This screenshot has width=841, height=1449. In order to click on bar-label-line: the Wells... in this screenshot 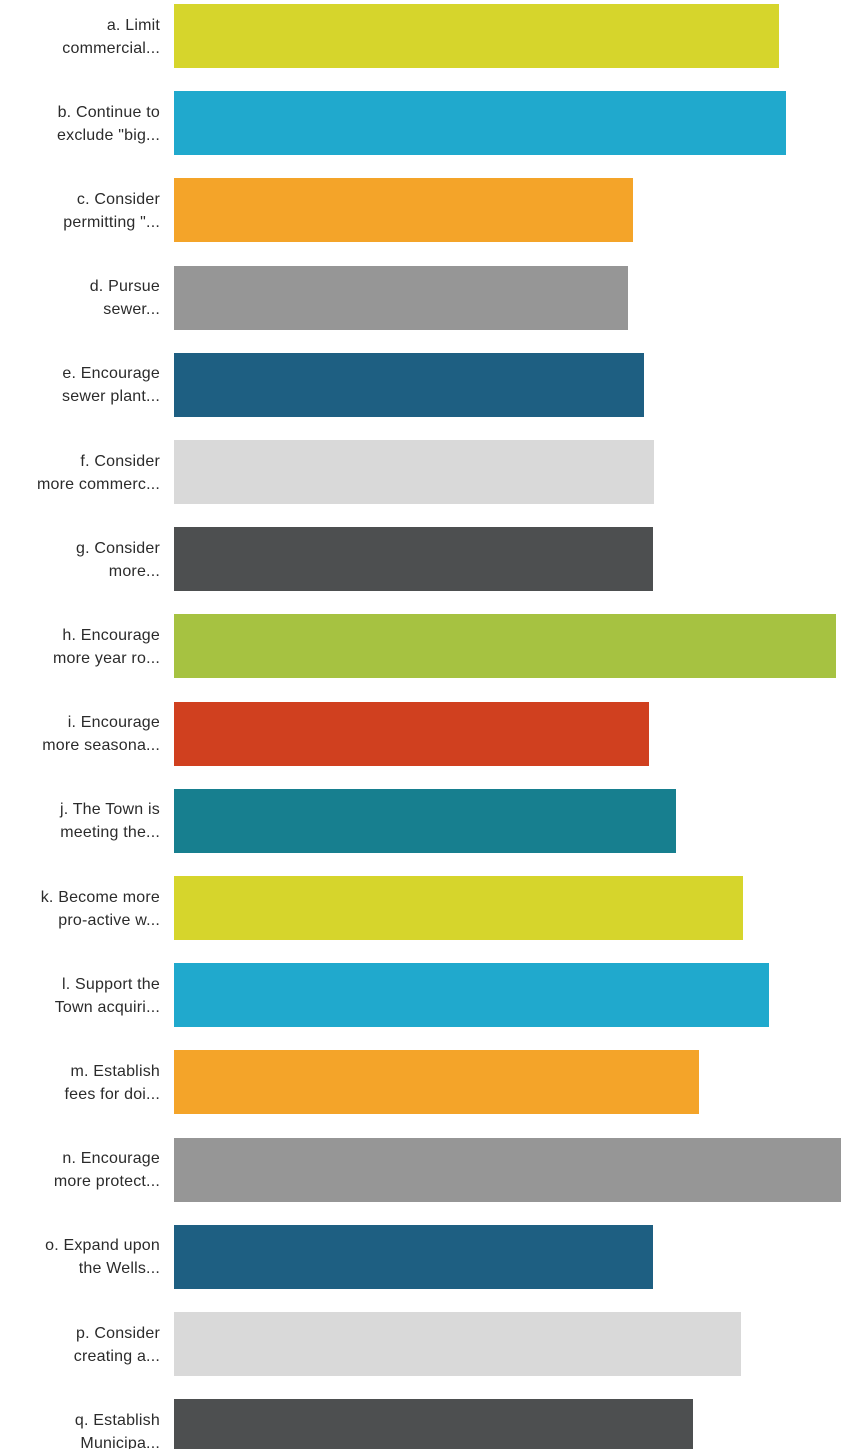, I will do `click(119, 1269)`.